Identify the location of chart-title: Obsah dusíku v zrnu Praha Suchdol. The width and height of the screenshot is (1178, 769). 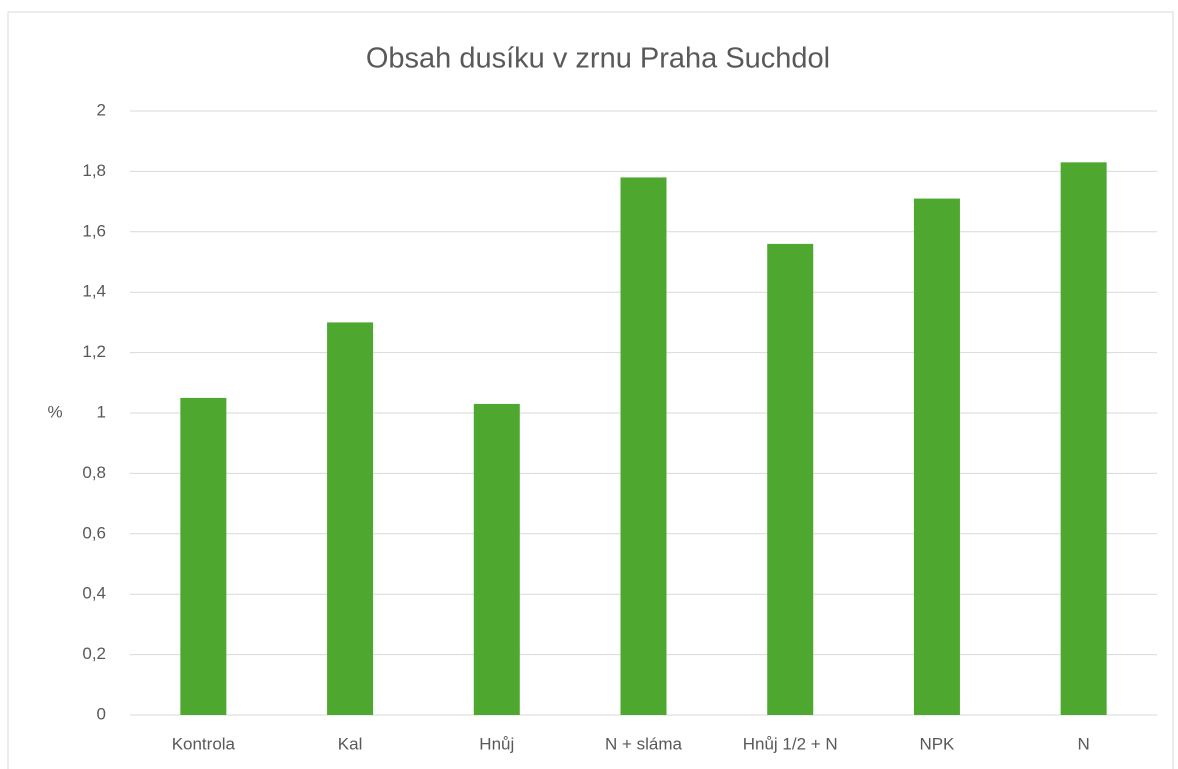
(598, 59).